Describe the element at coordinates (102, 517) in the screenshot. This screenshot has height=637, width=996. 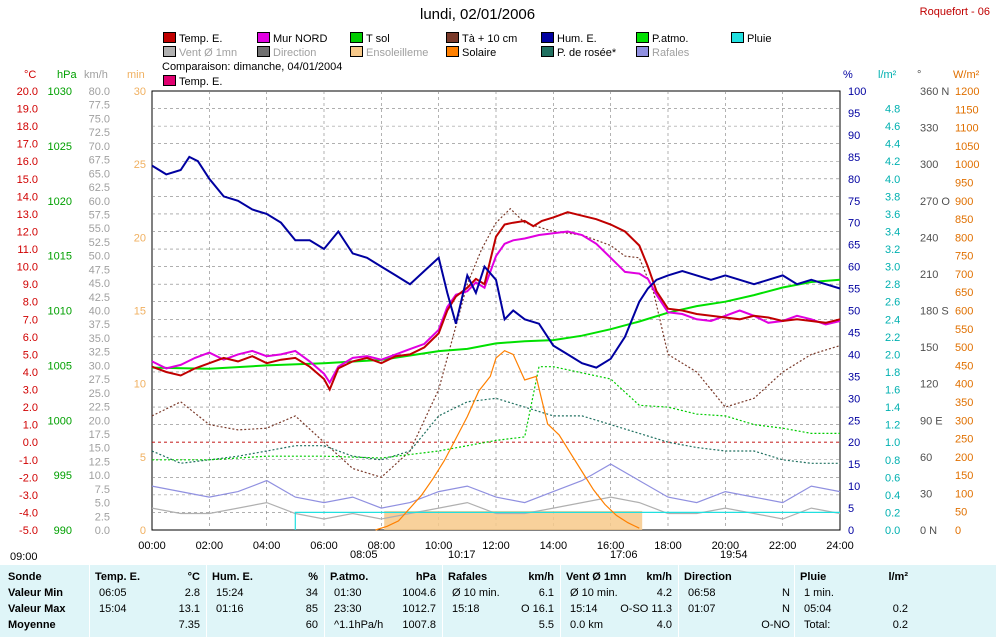
I see `axis-tick-label: 2.5` at that location.